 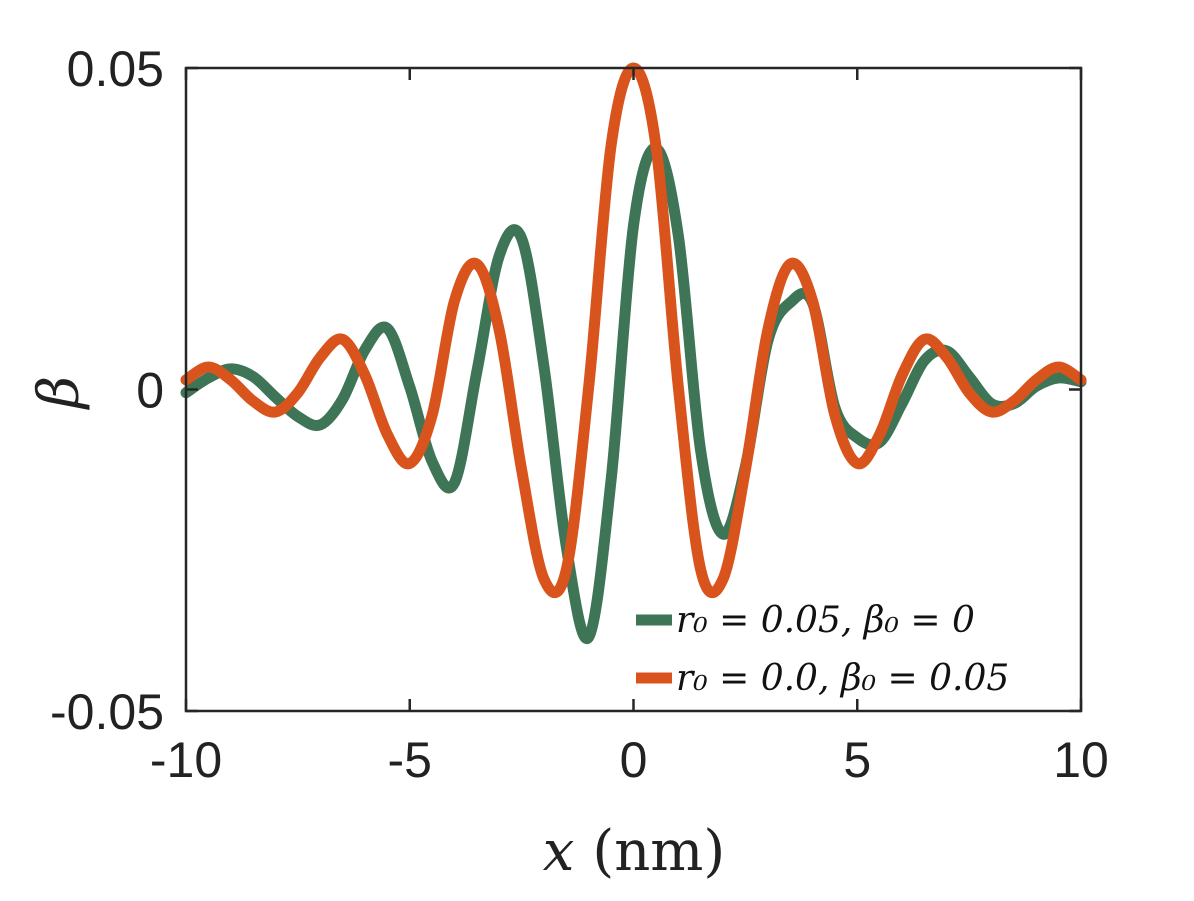 I want to click on x-axis-title: x (nm), so click(x=634, y=851).